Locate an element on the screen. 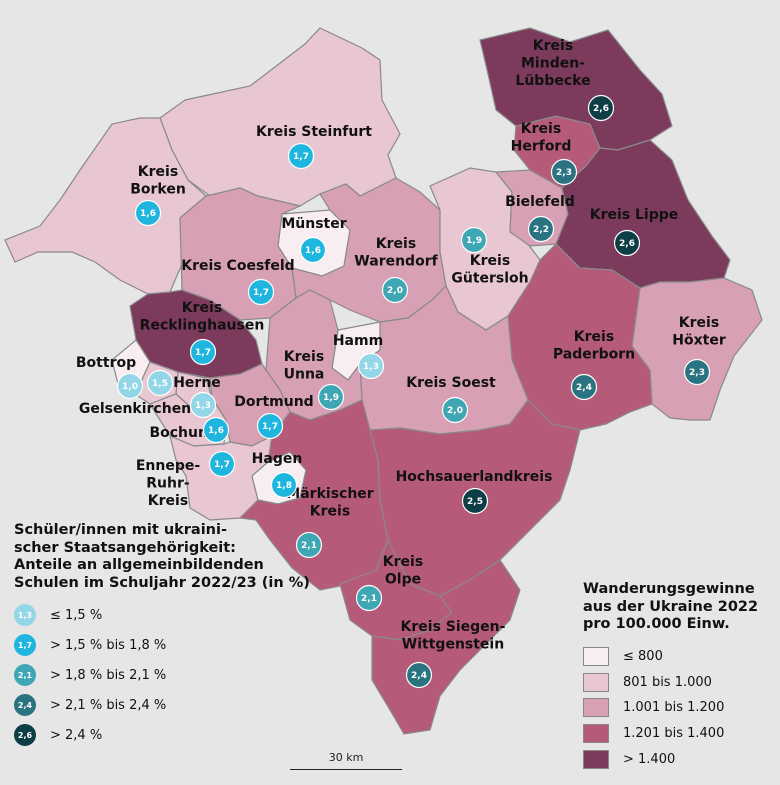  region-kreis-warendorf is located at coordinates (369, 250).